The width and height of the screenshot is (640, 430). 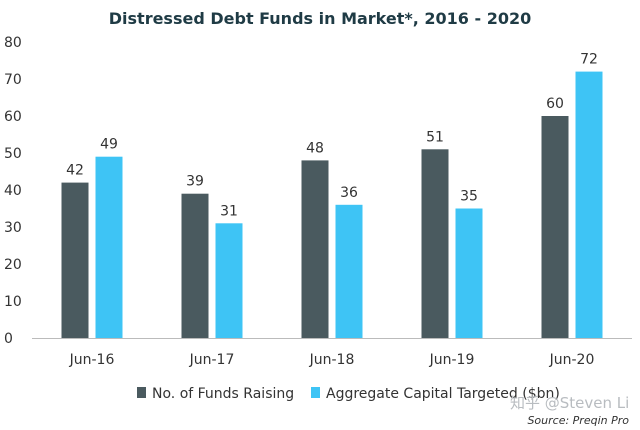 What do you see at coordinates (13, 265) in the screenshot?
I see `y-tick-label: 20` at bounding box center [13, 265].